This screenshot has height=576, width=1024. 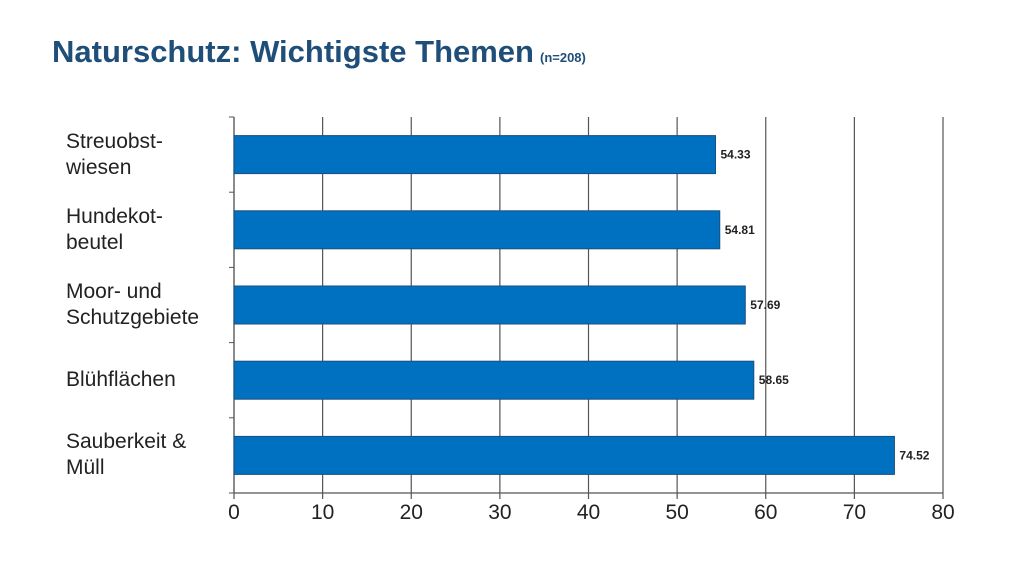 What do you see at coordinates (735, 155) in the screenshot?
I see `value-label: 54.33` at bounding box center [735, 155].